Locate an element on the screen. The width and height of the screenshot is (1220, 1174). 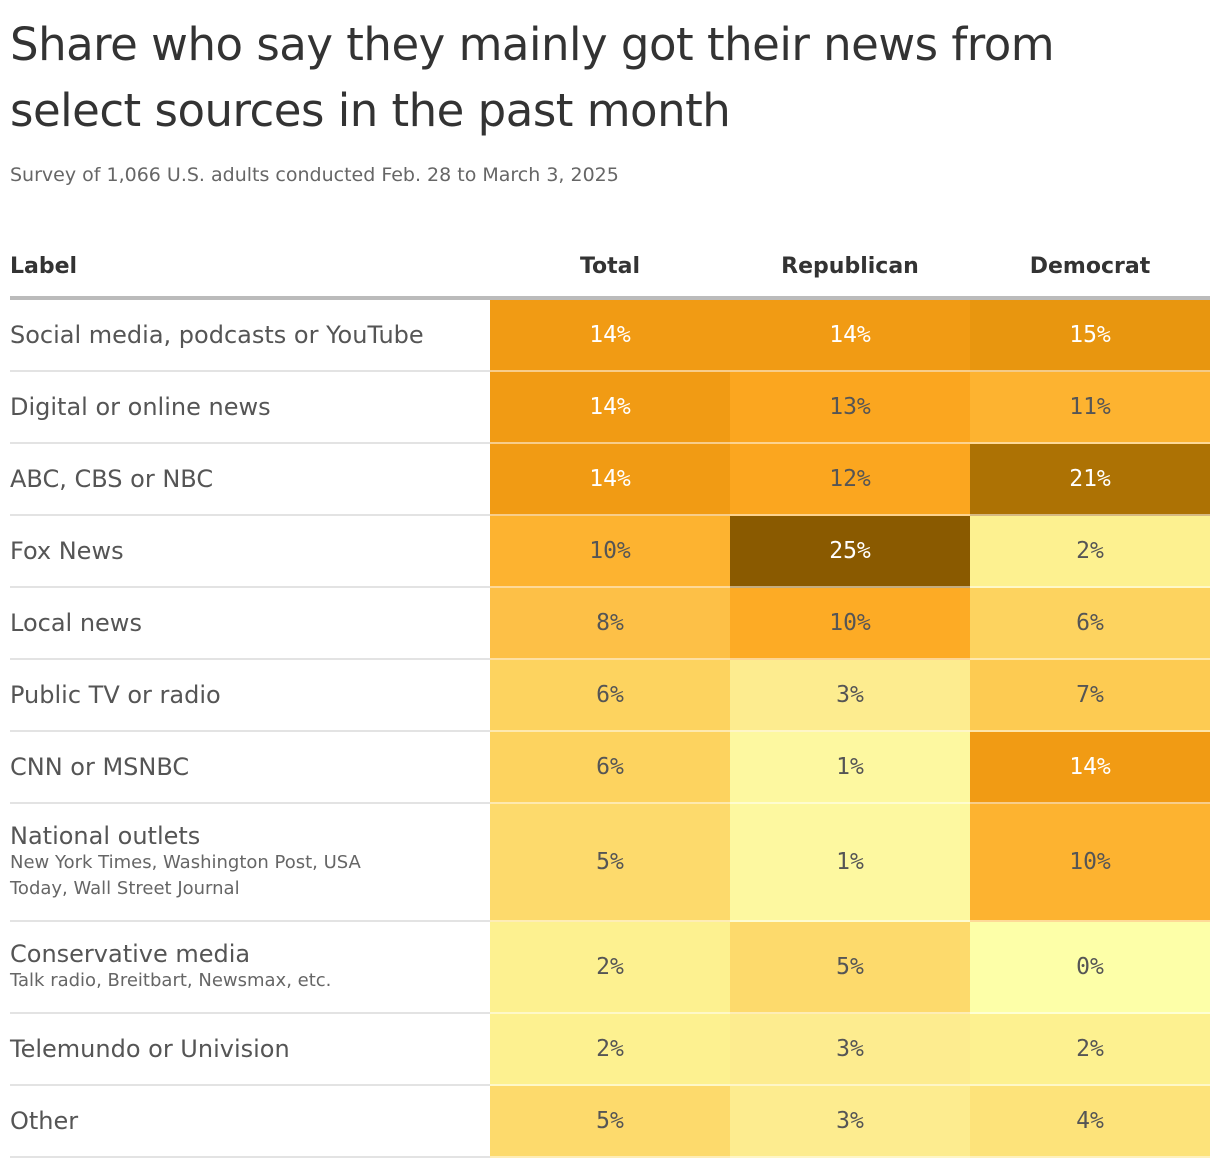
value-cell: 21% is located at coordinates (1090, 480).